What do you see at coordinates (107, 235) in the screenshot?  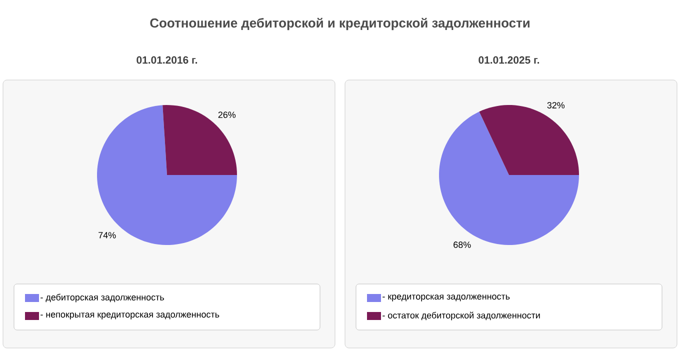 I see `data-label: 74%` at bounding box center [107, 235].